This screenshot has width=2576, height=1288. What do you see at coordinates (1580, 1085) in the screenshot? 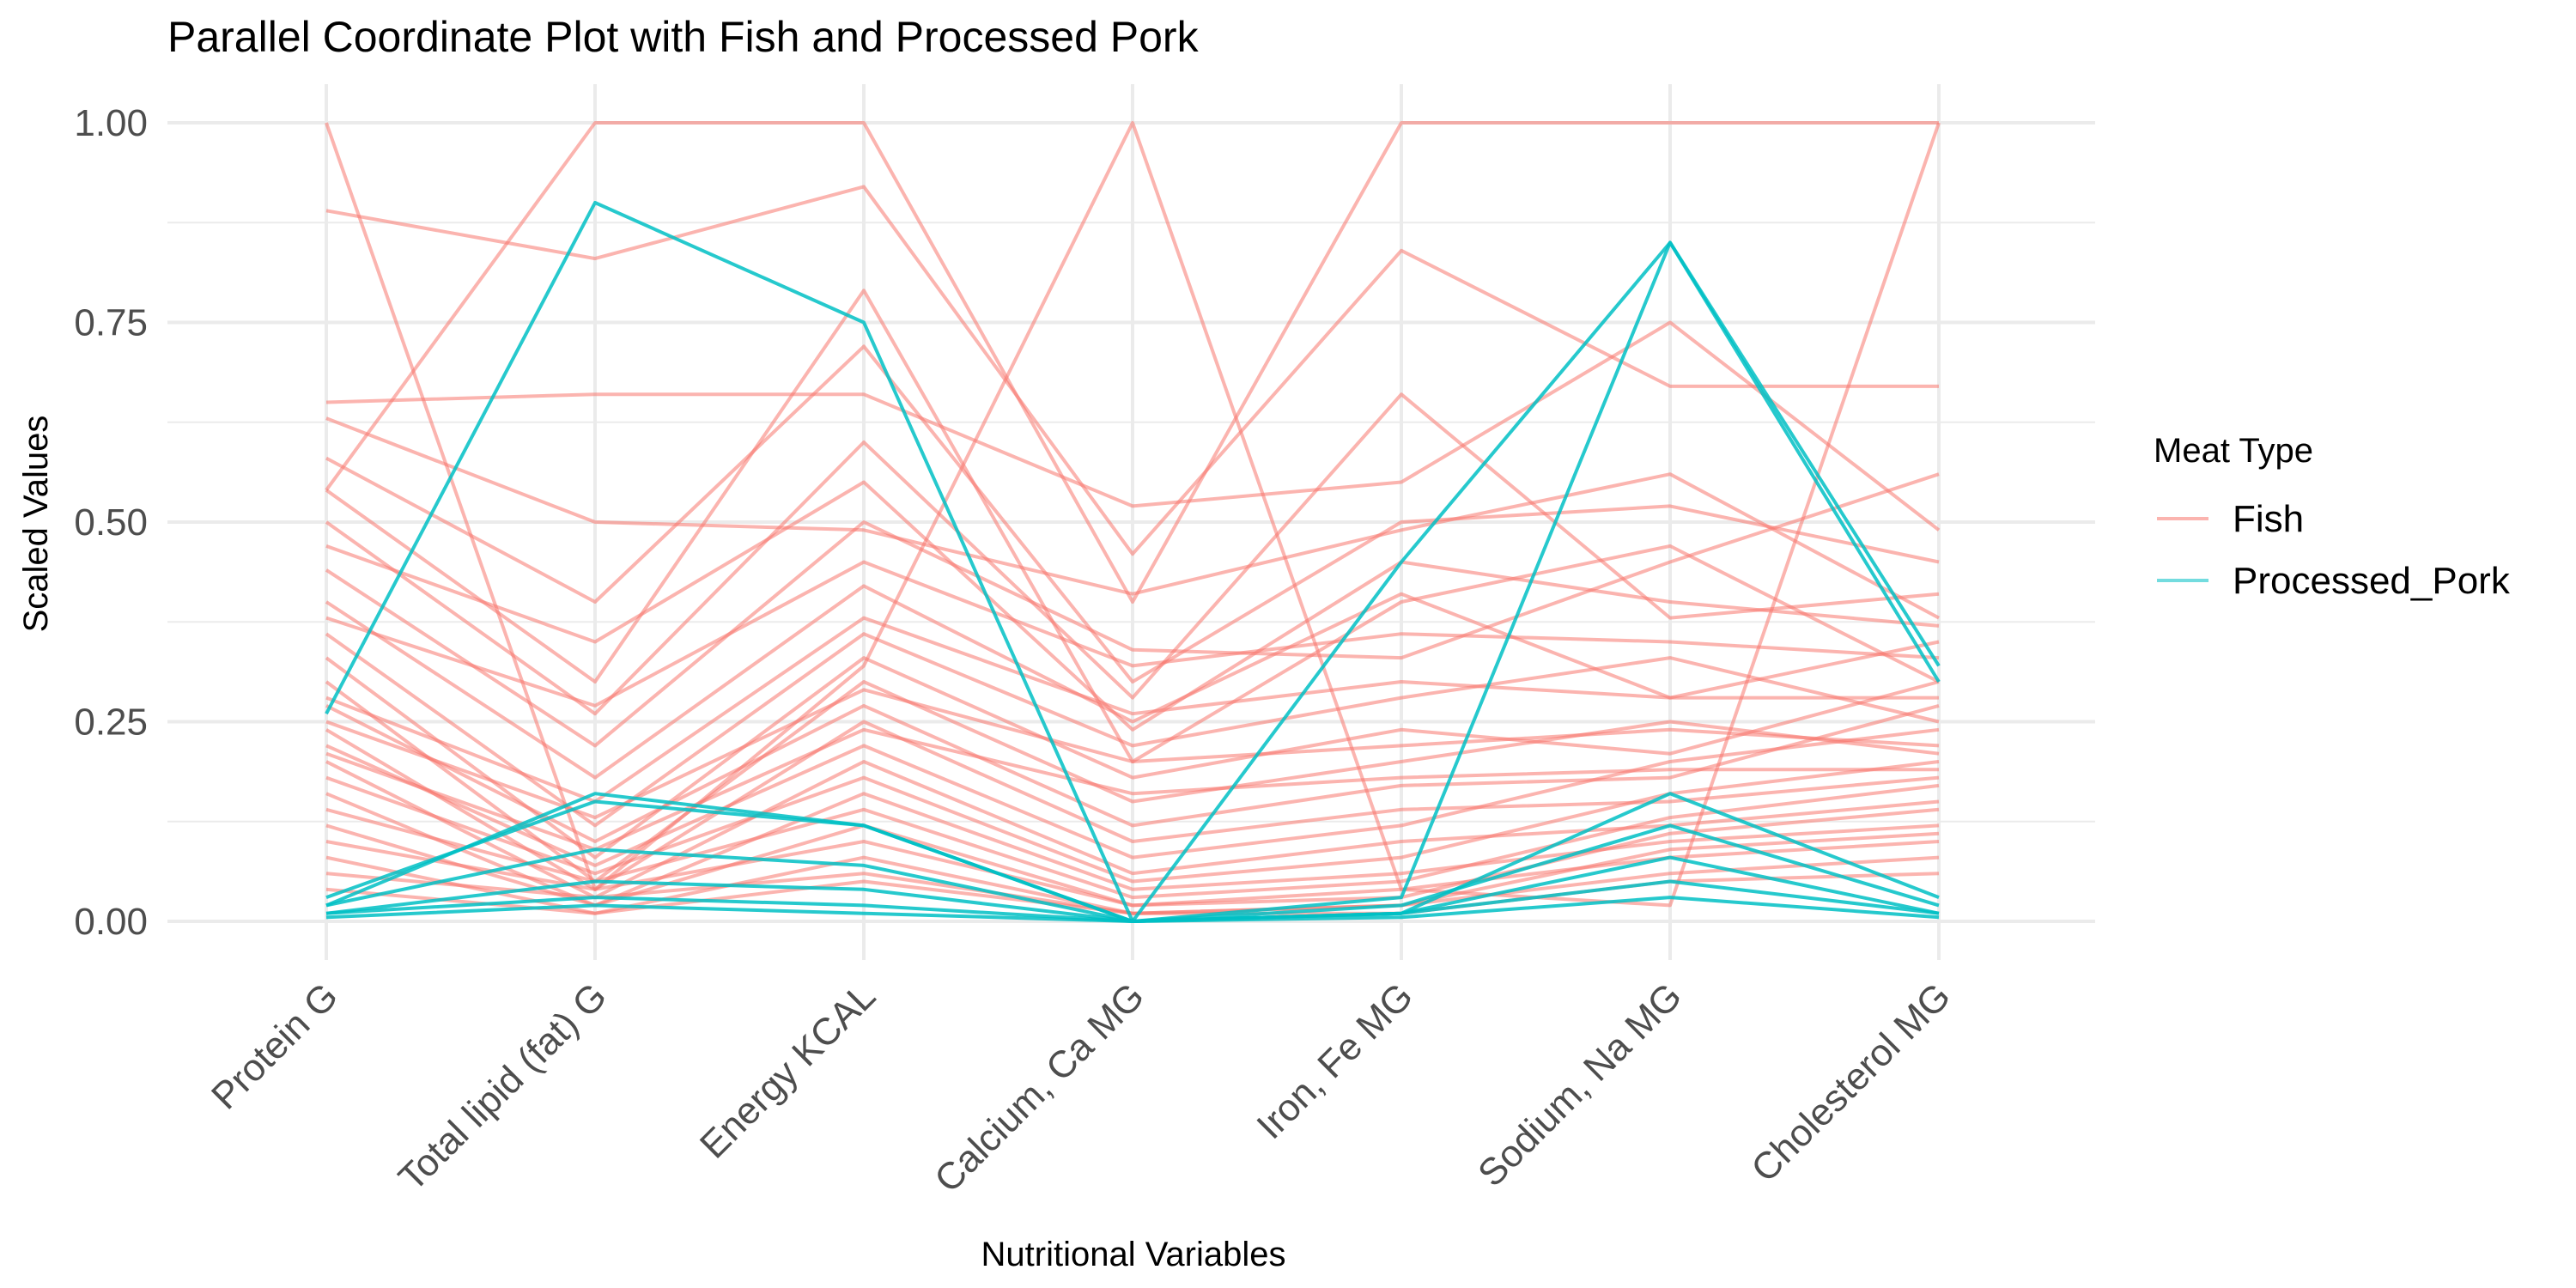
I see `x-tick-label: Sodium, Na MG` at bounding box center [1580, 1085].